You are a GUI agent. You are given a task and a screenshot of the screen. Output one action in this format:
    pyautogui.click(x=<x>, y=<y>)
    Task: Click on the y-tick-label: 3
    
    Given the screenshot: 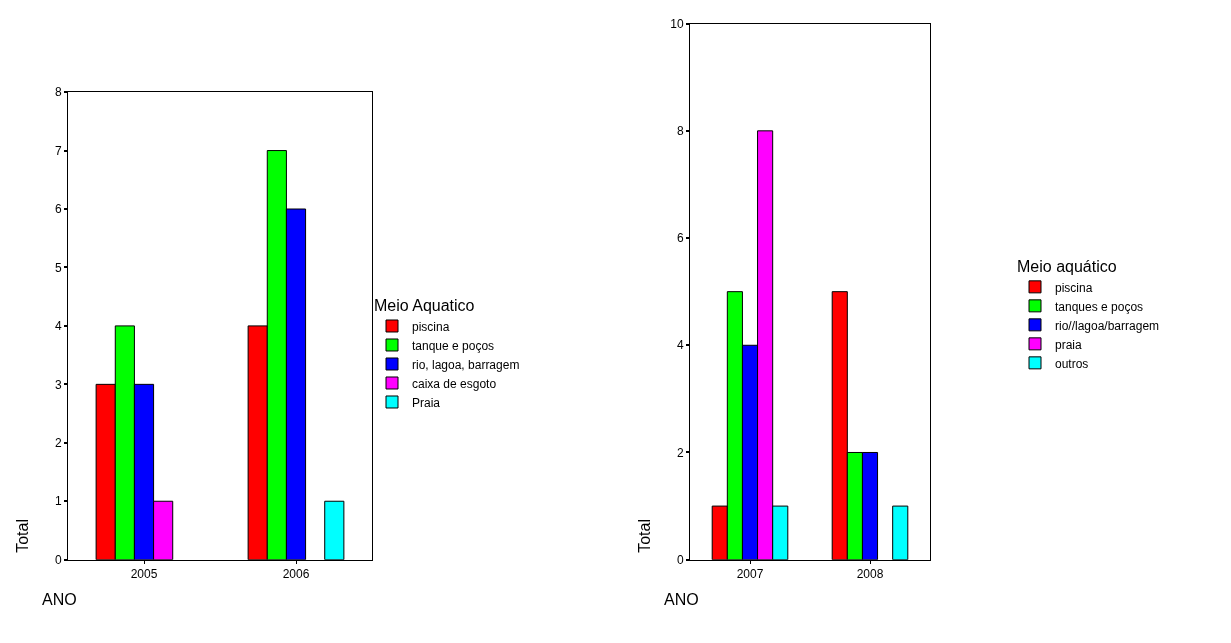 What is the action you would take?
    pyautogui.click(x=58, y=384)
    